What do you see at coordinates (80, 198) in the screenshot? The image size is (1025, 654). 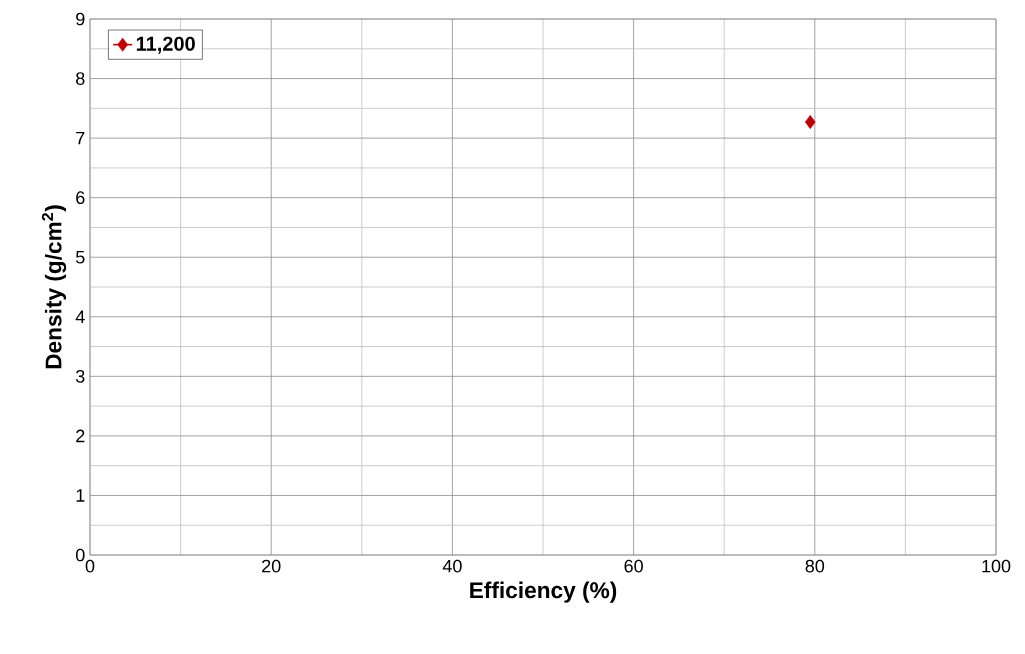 I see `y-tick-label: 6` at bounding box center [80, 198].